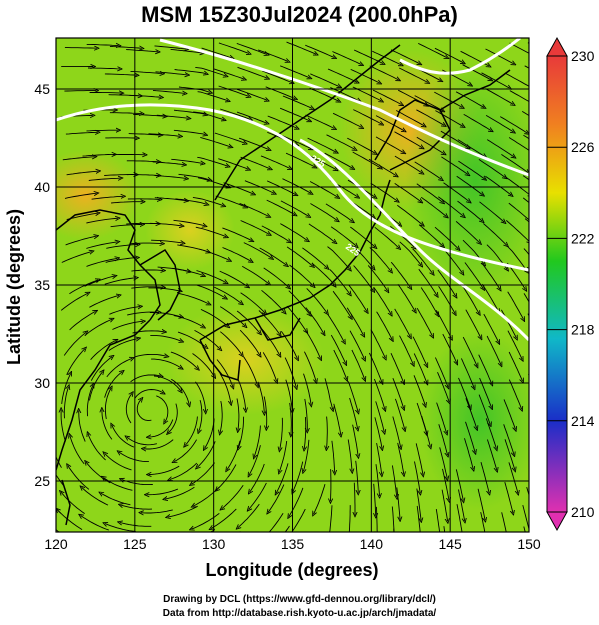 Image resolution: width=599 pixels, height=625 pixels. What do you see at coordinates (160, 284) in the screenshot?
I see `coastline-korea` at bounding box center [160, 284].